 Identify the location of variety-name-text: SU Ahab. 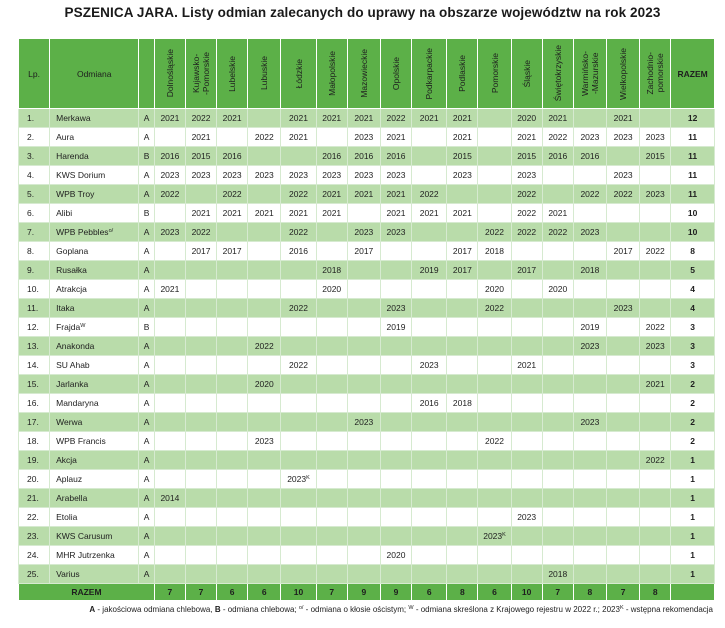
(73, 365).